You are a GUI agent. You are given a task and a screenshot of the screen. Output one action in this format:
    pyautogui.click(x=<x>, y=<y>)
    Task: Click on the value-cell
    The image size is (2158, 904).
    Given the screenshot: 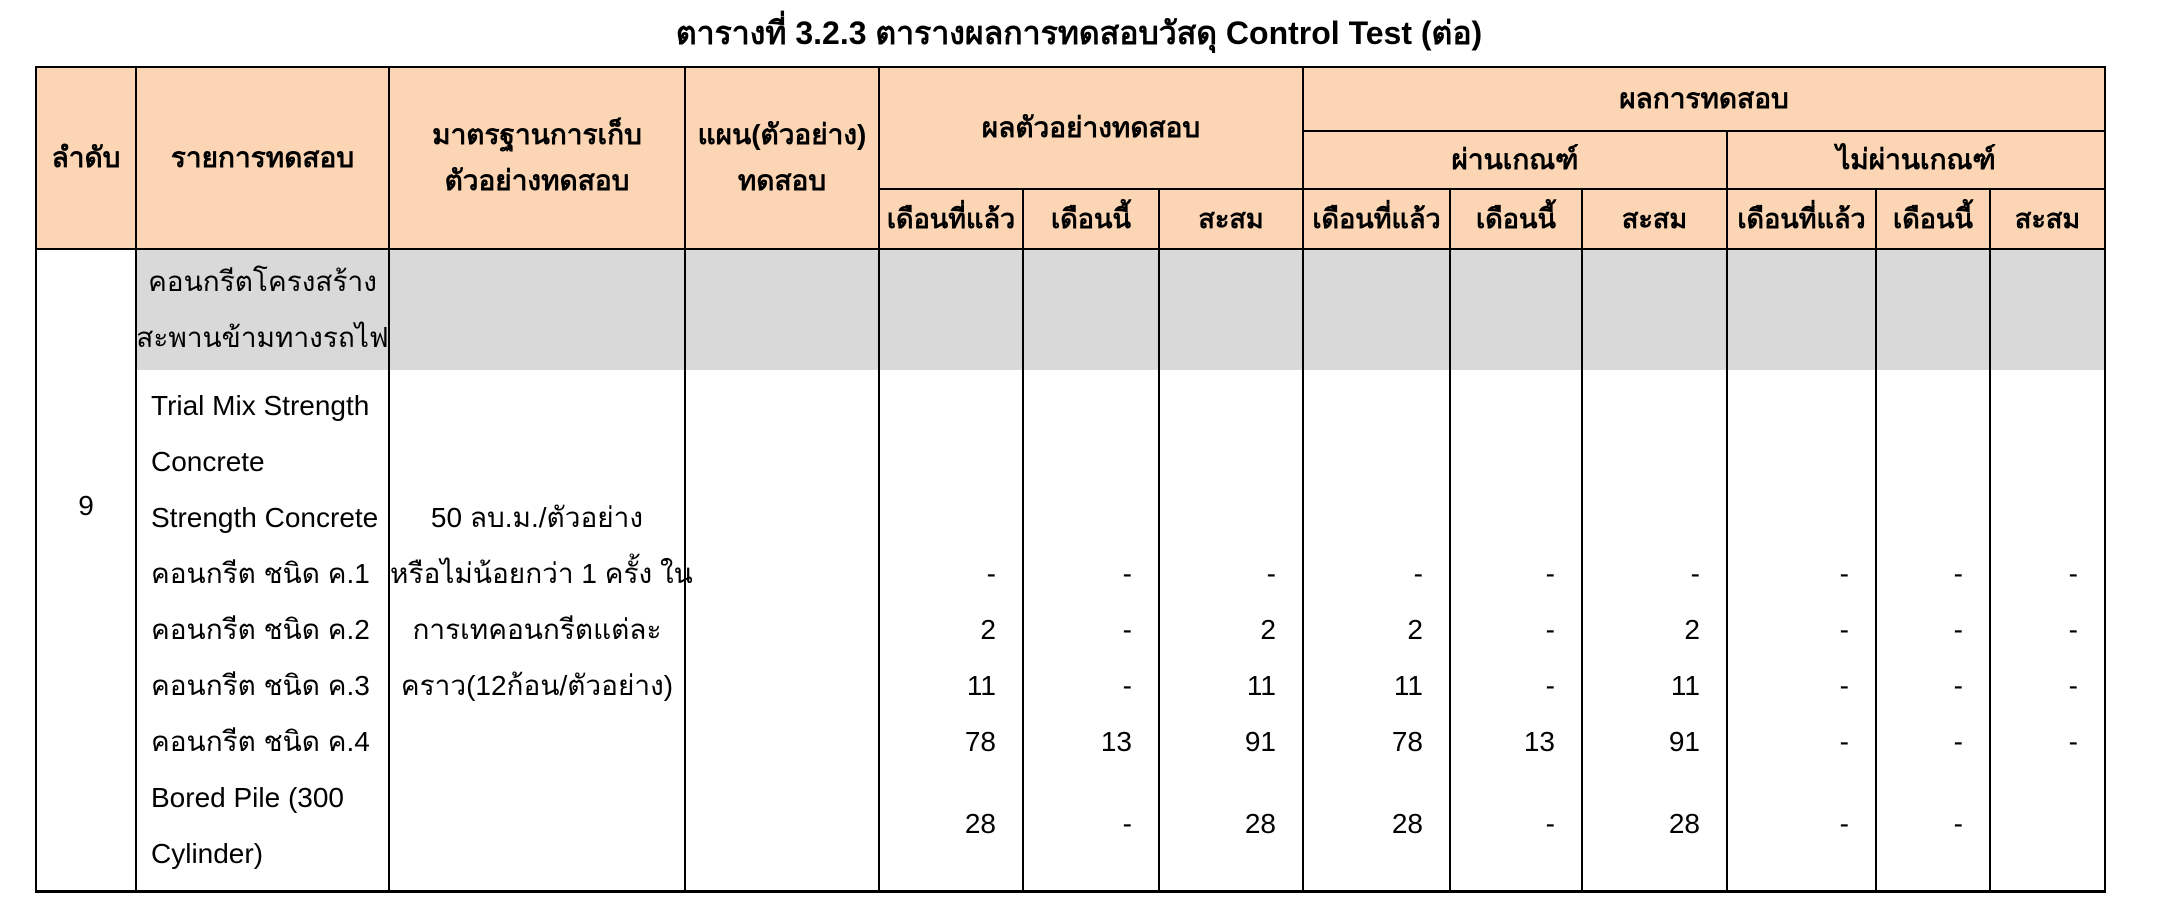 What is the action you would take?
    pyautogui.click(x=2034, y=824)
    